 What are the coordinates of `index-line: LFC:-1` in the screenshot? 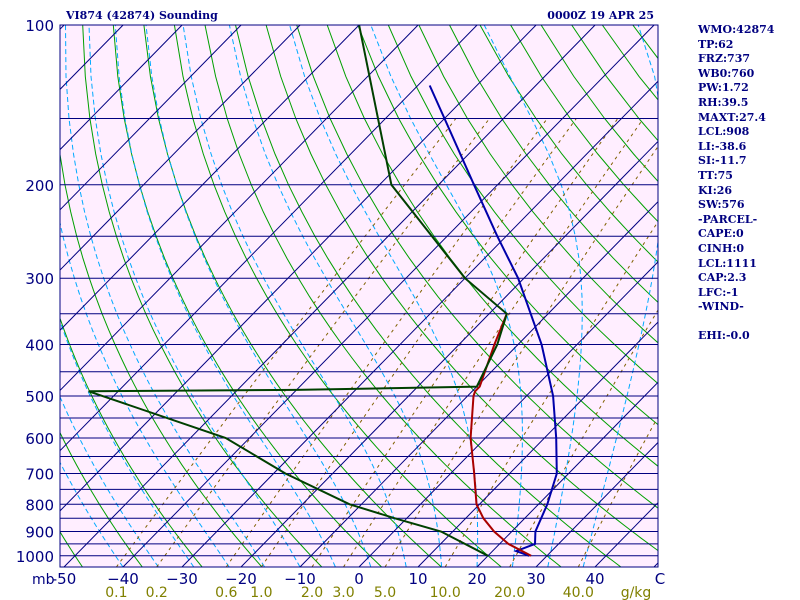 It's located at (718, 292).